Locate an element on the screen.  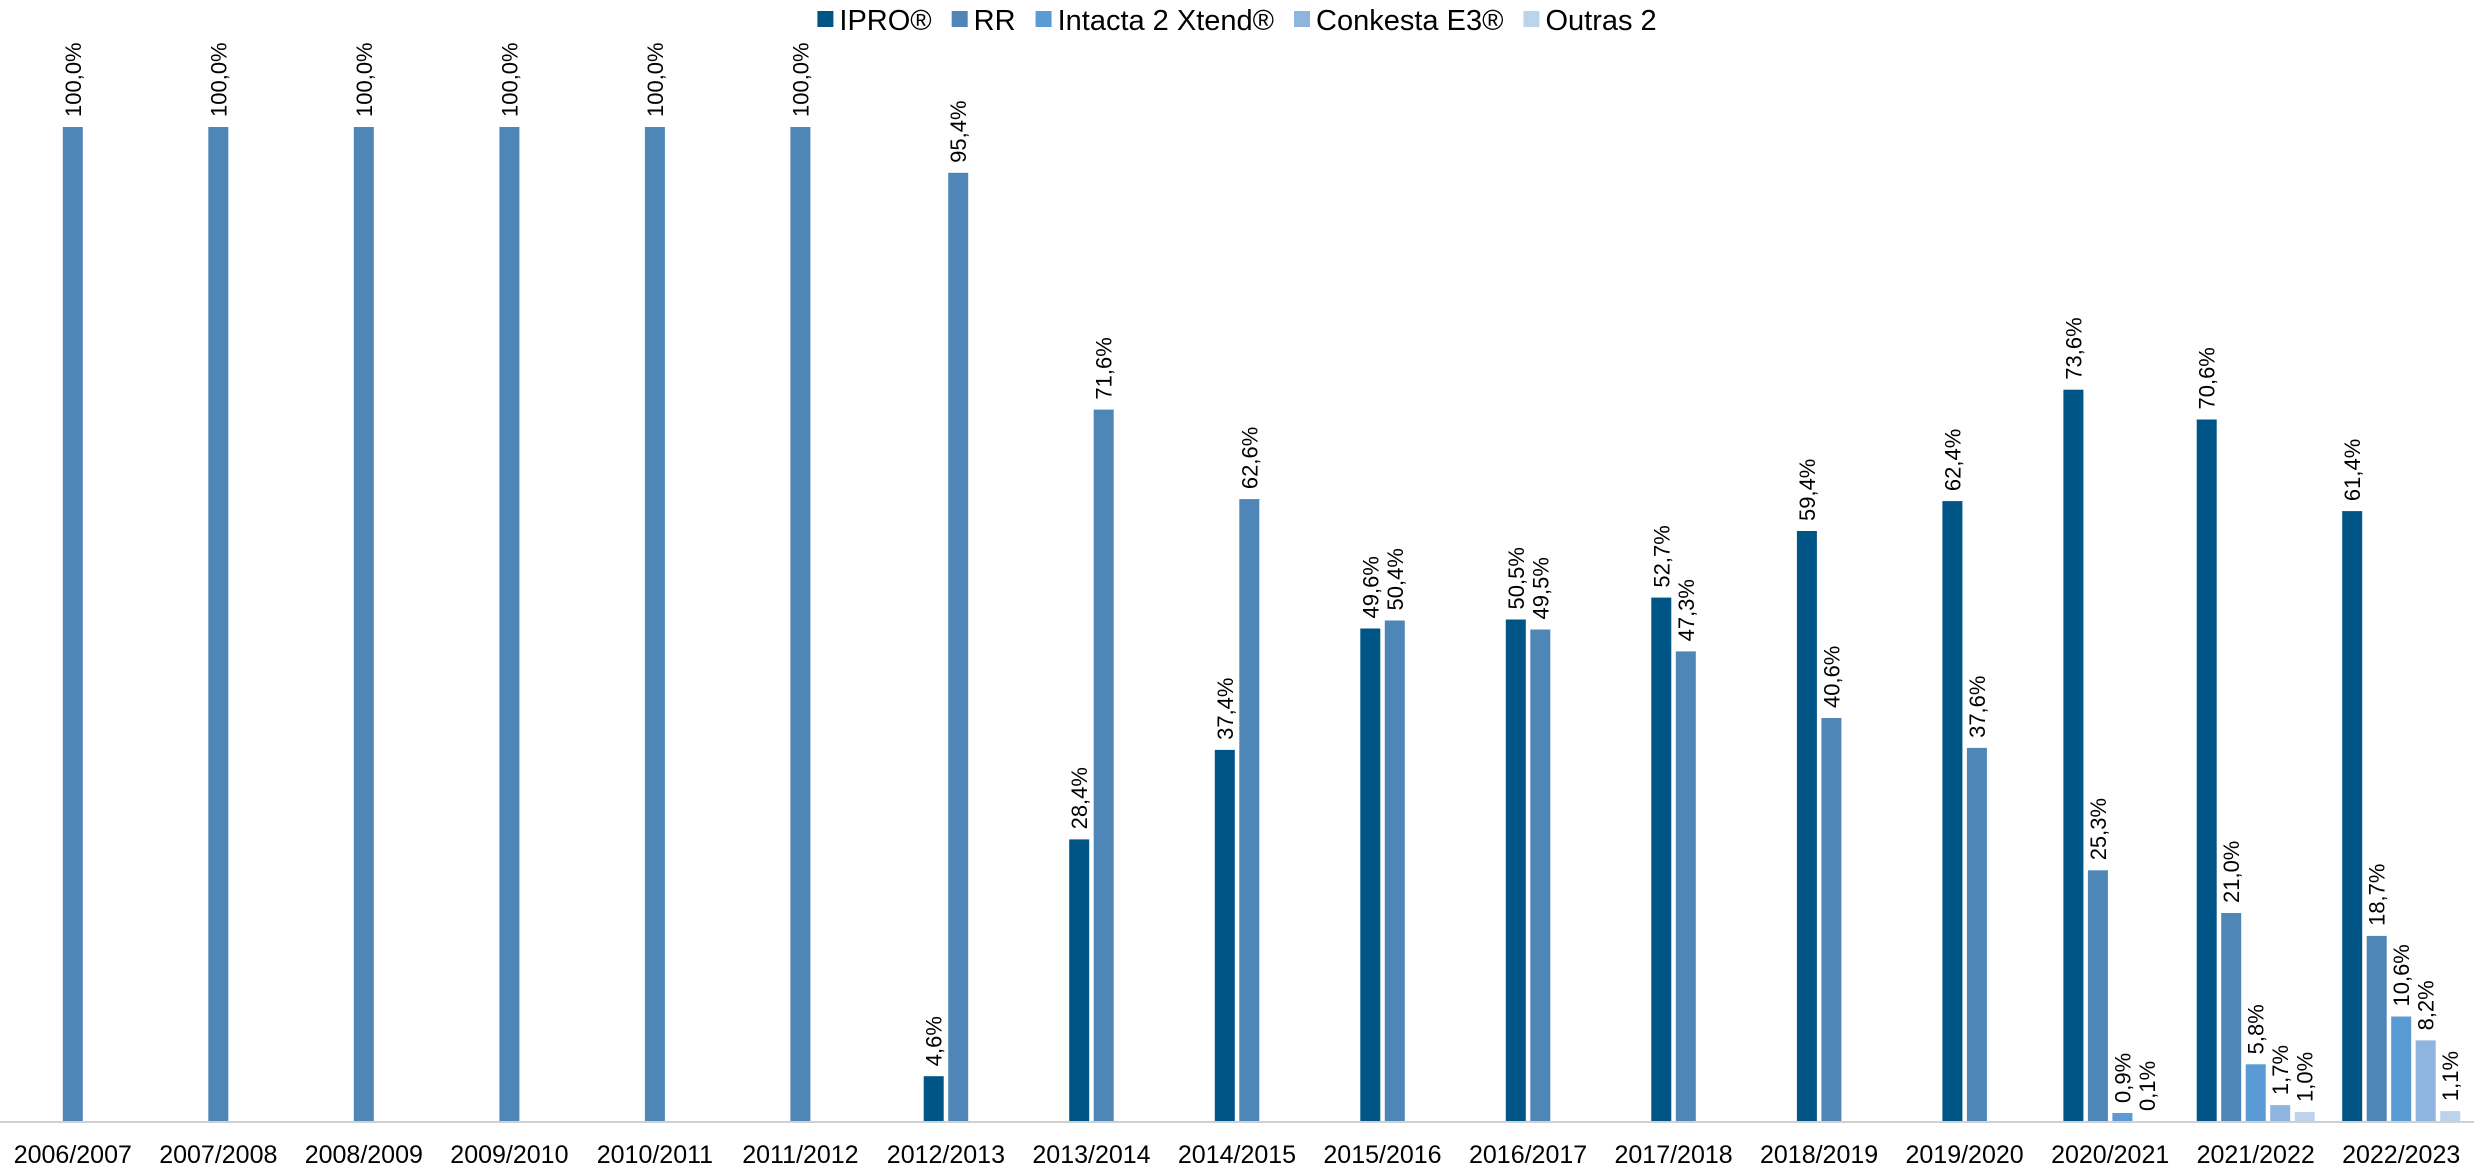
bar-intacta-2-xtend-2021-2022 is located at coordinates (2255, 1093).